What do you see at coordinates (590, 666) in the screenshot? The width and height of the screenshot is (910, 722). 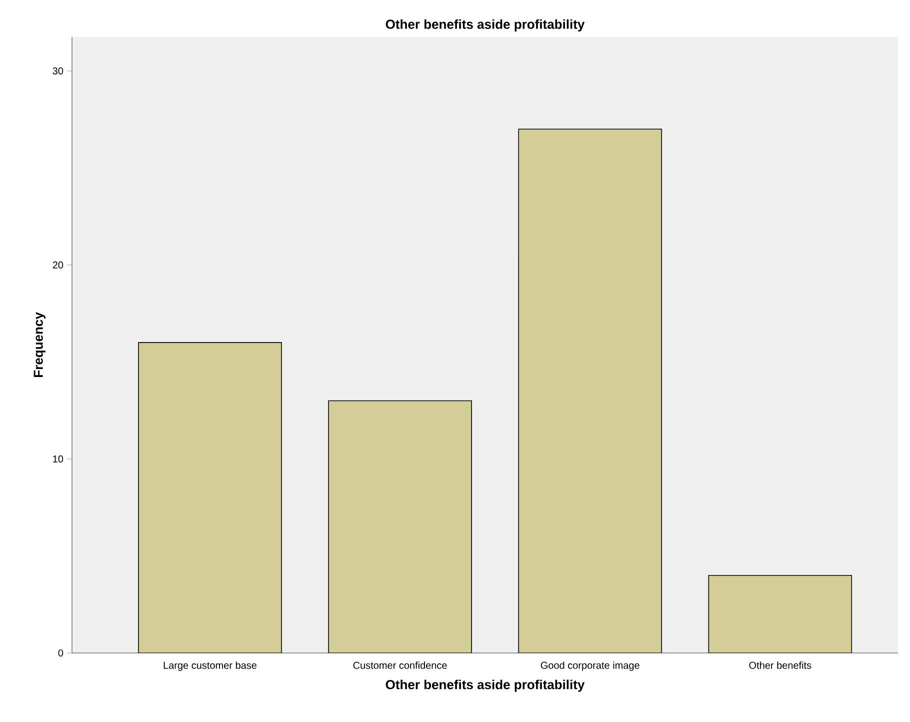 I see `x-tick-label: Good corporate image` at bounding box center [590, 666].